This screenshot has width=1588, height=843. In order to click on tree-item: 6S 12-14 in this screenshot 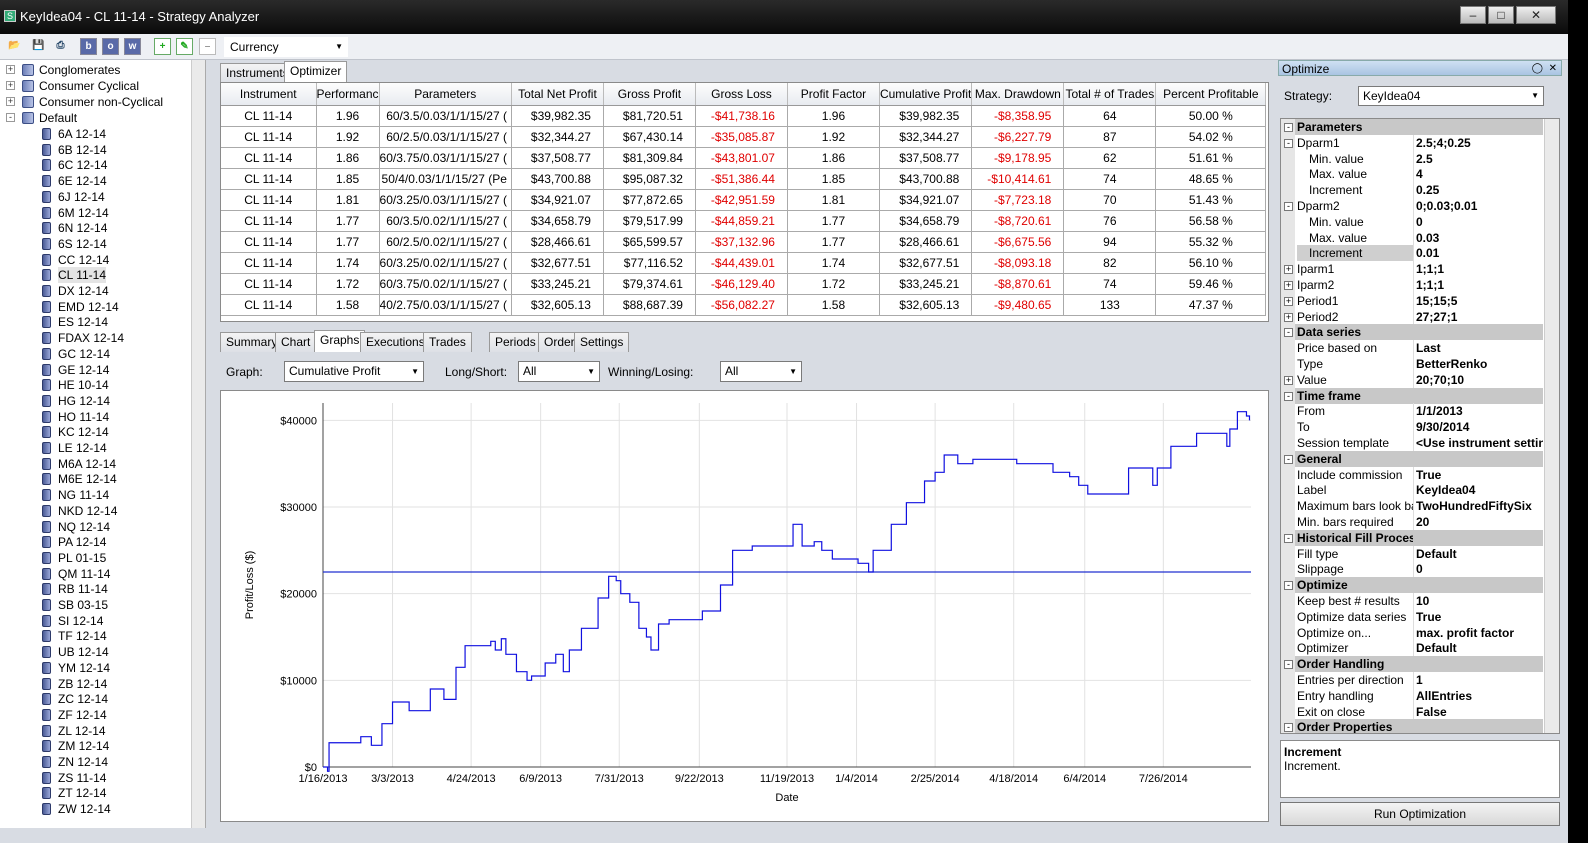, I will do `click(74, 244)`.